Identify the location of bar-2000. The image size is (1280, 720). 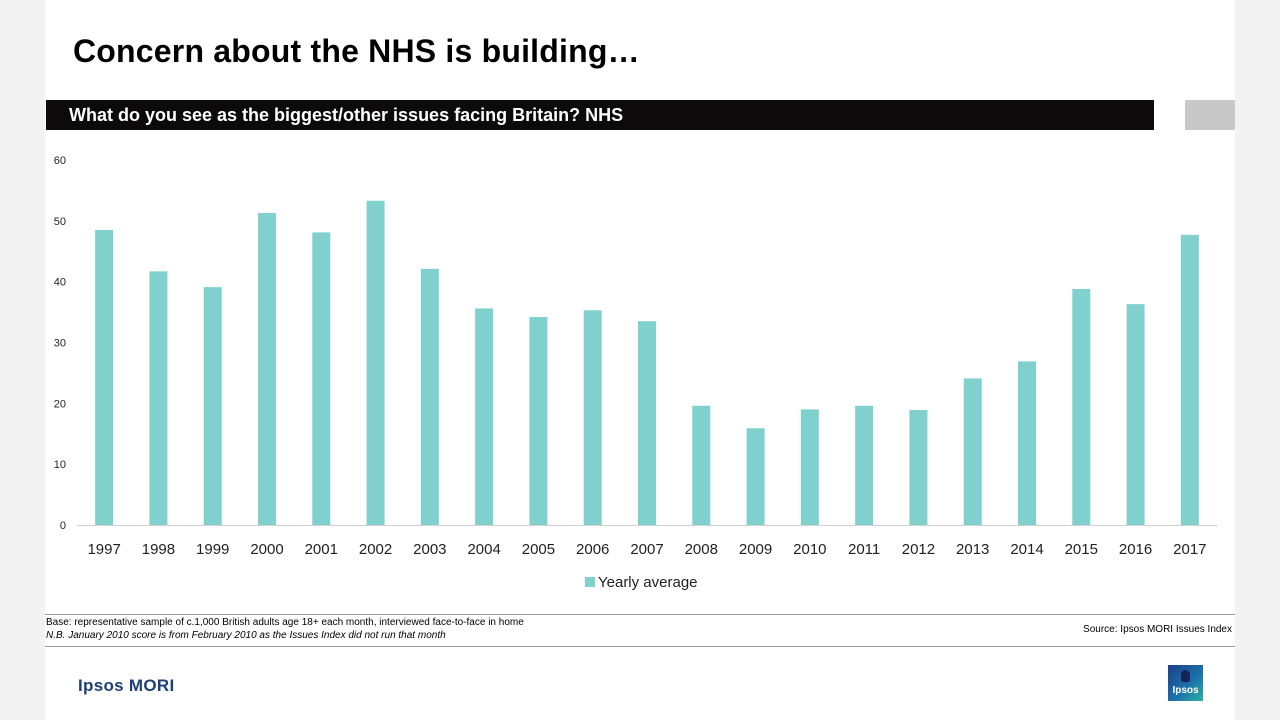
(267, 369).